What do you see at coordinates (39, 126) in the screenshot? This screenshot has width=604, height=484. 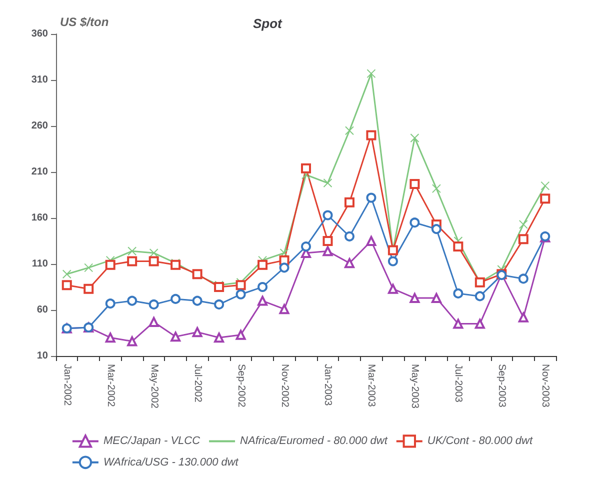 I see `y-tick-label: 260` at bounding box center [39, 126].